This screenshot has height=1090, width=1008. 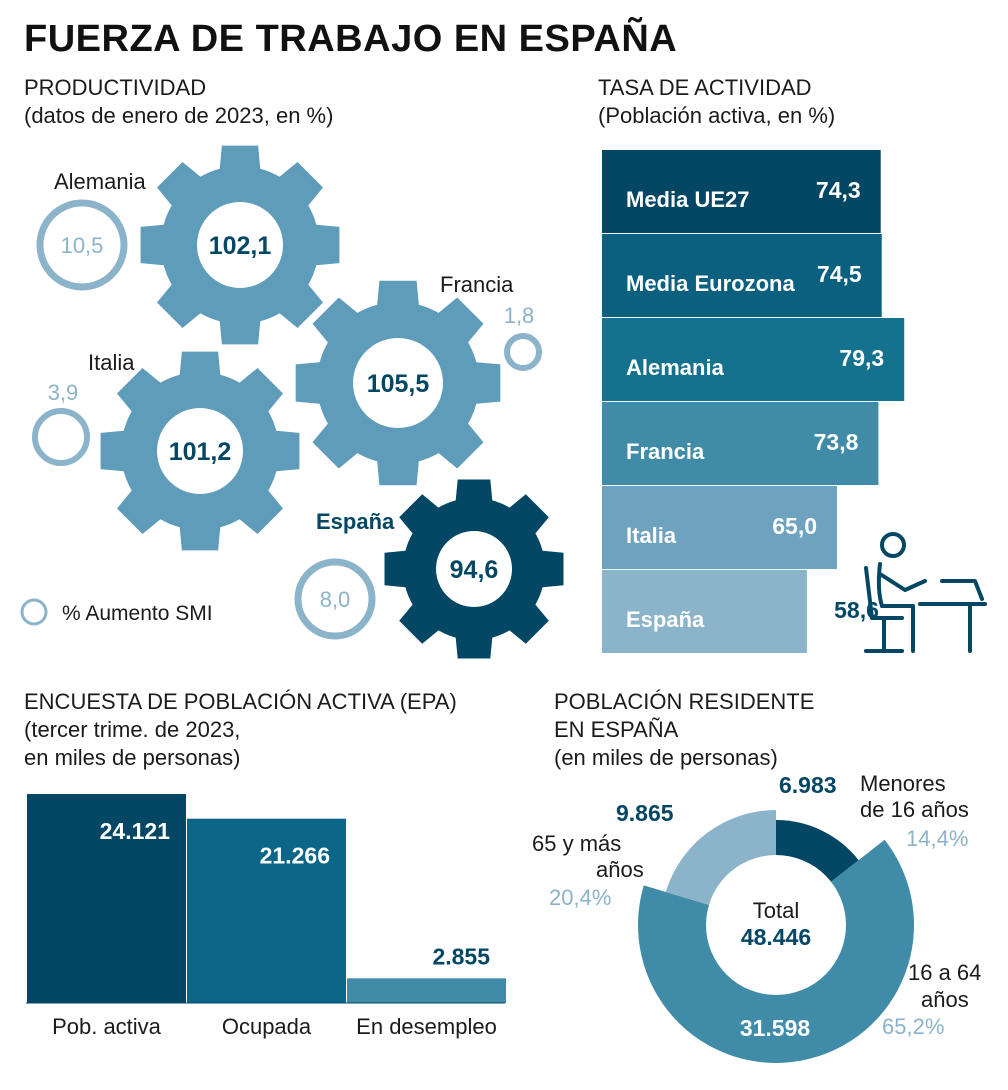 What do you see at coordinates (945, 999) in the screenshot?
I see `slice-name2-adultos: años` at bounding box center [945, 999].